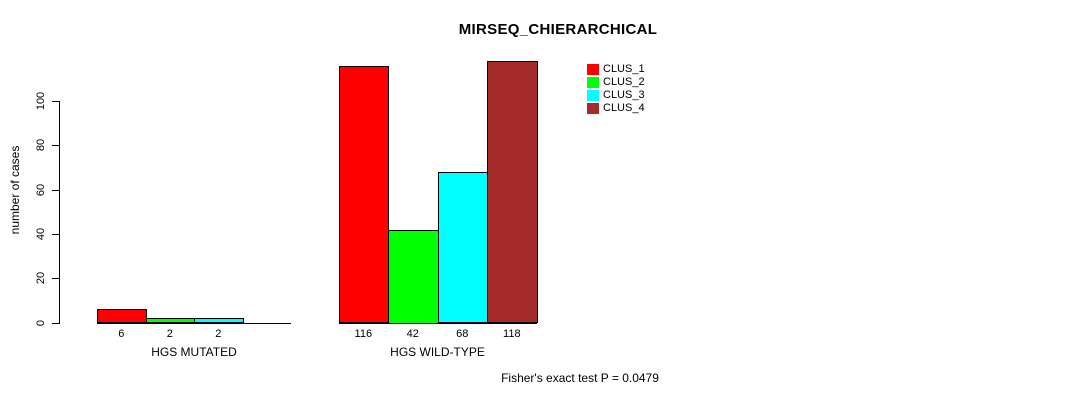 The image size is (1090, 400). What do you see at coordinates (41, 322) in the screenshot?
I see `y-tick-label: 0` at bounding box center [41, 322].